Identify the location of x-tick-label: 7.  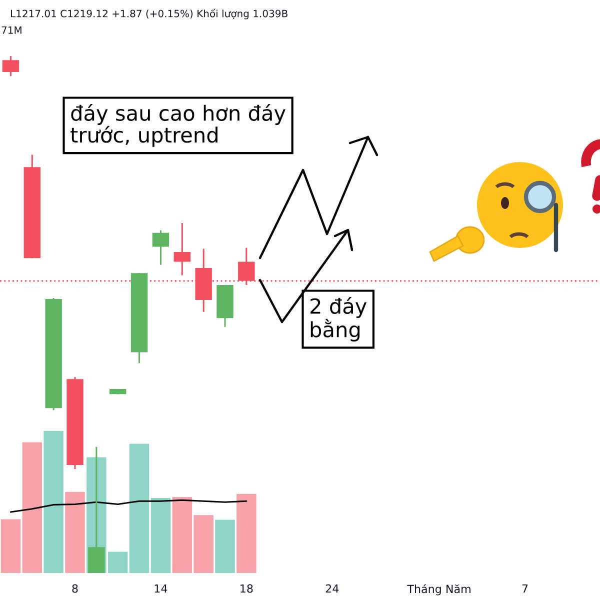
(525, 588).